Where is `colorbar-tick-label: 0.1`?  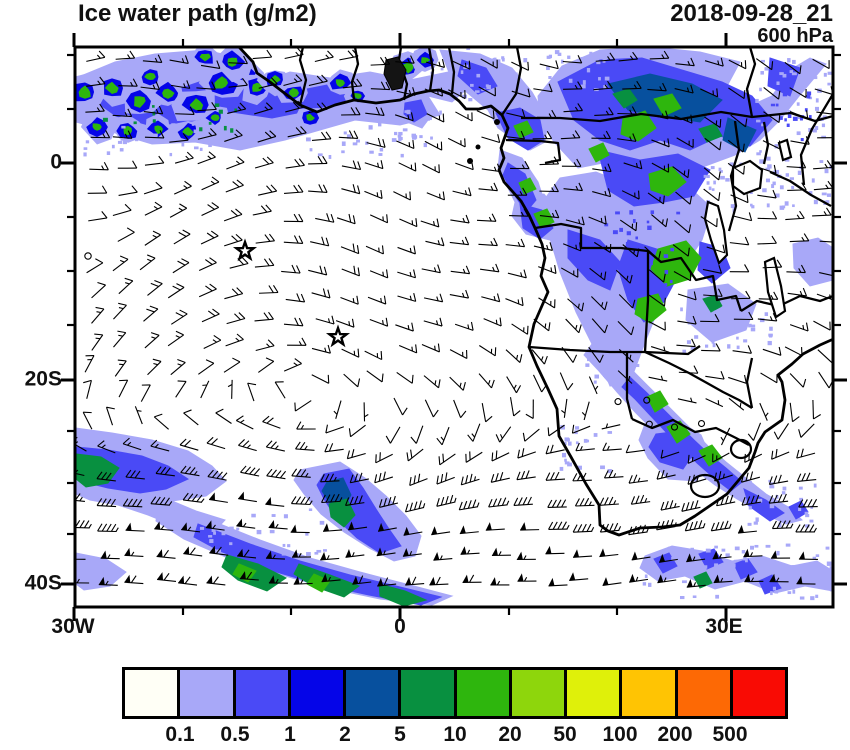
colorbar-tick-label: 0.1 is located at coordinates (180, 734).